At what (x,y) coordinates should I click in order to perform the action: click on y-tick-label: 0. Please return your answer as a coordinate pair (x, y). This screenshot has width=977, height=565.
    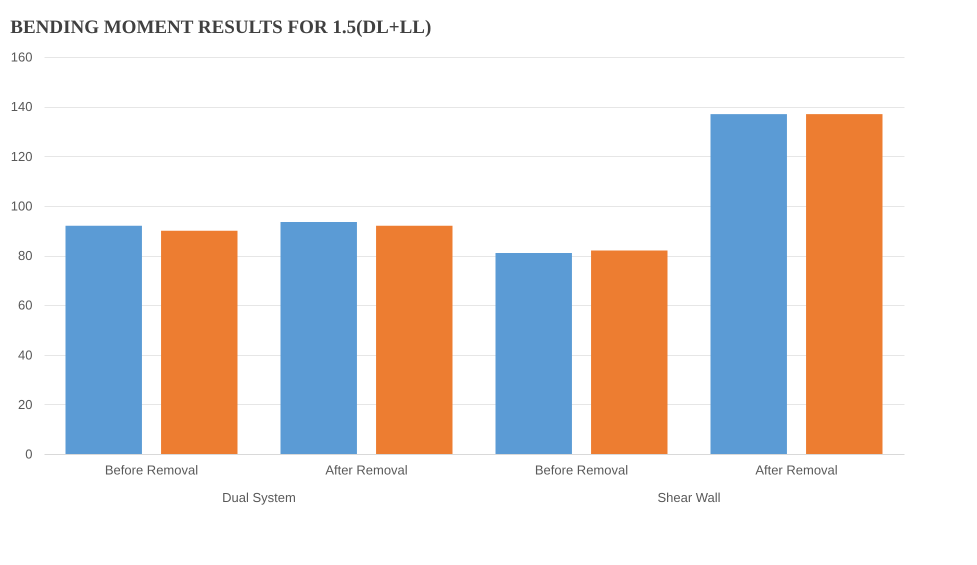
    Looking at the image, I should click on (28, 454).